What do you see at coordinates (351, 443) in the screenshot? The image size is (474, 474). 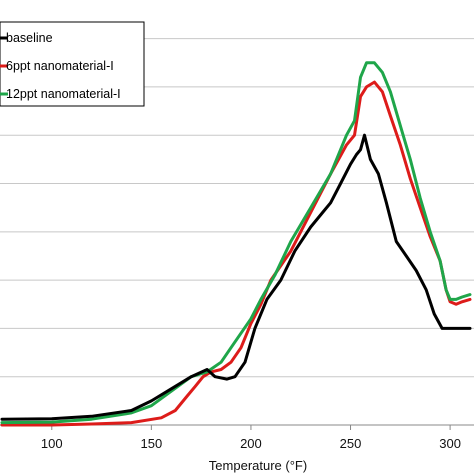 I see `x-tick-label-3: 250` at bounding box center [351, 443].